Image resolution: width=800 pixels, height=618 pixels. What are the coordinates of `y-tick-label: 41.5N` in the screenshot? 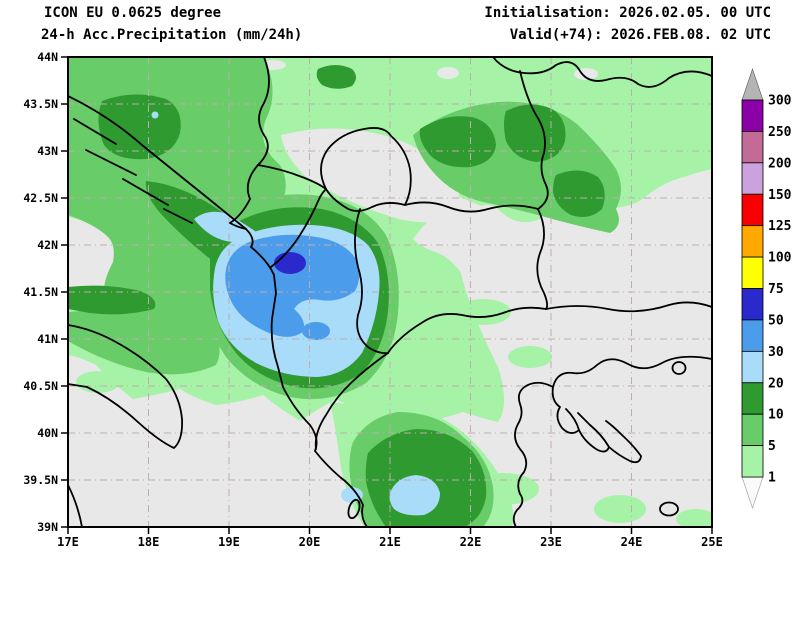 It's located at (40, 292).